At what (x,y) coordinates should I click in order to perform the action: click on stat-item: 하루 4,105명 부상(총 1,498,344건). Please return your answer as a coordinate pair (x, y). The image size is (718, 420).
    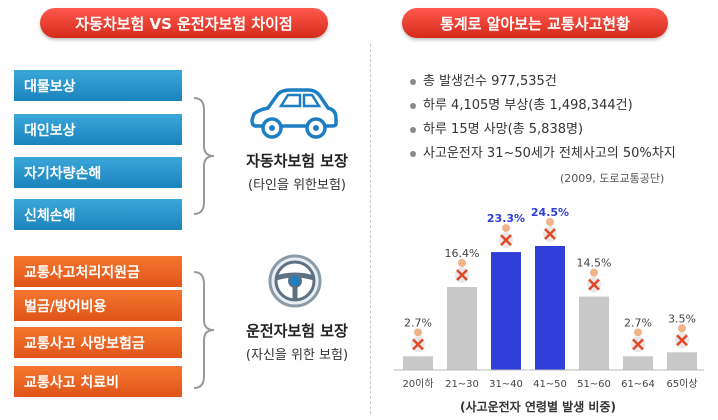
    Looking at the image, I should click on (560, 106).